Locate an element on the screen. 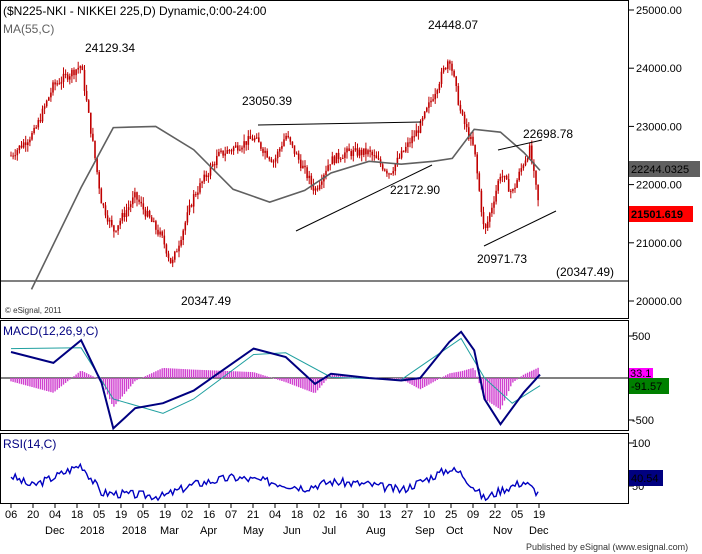  x-day-label: 02 is located at coordinates (187, 515).